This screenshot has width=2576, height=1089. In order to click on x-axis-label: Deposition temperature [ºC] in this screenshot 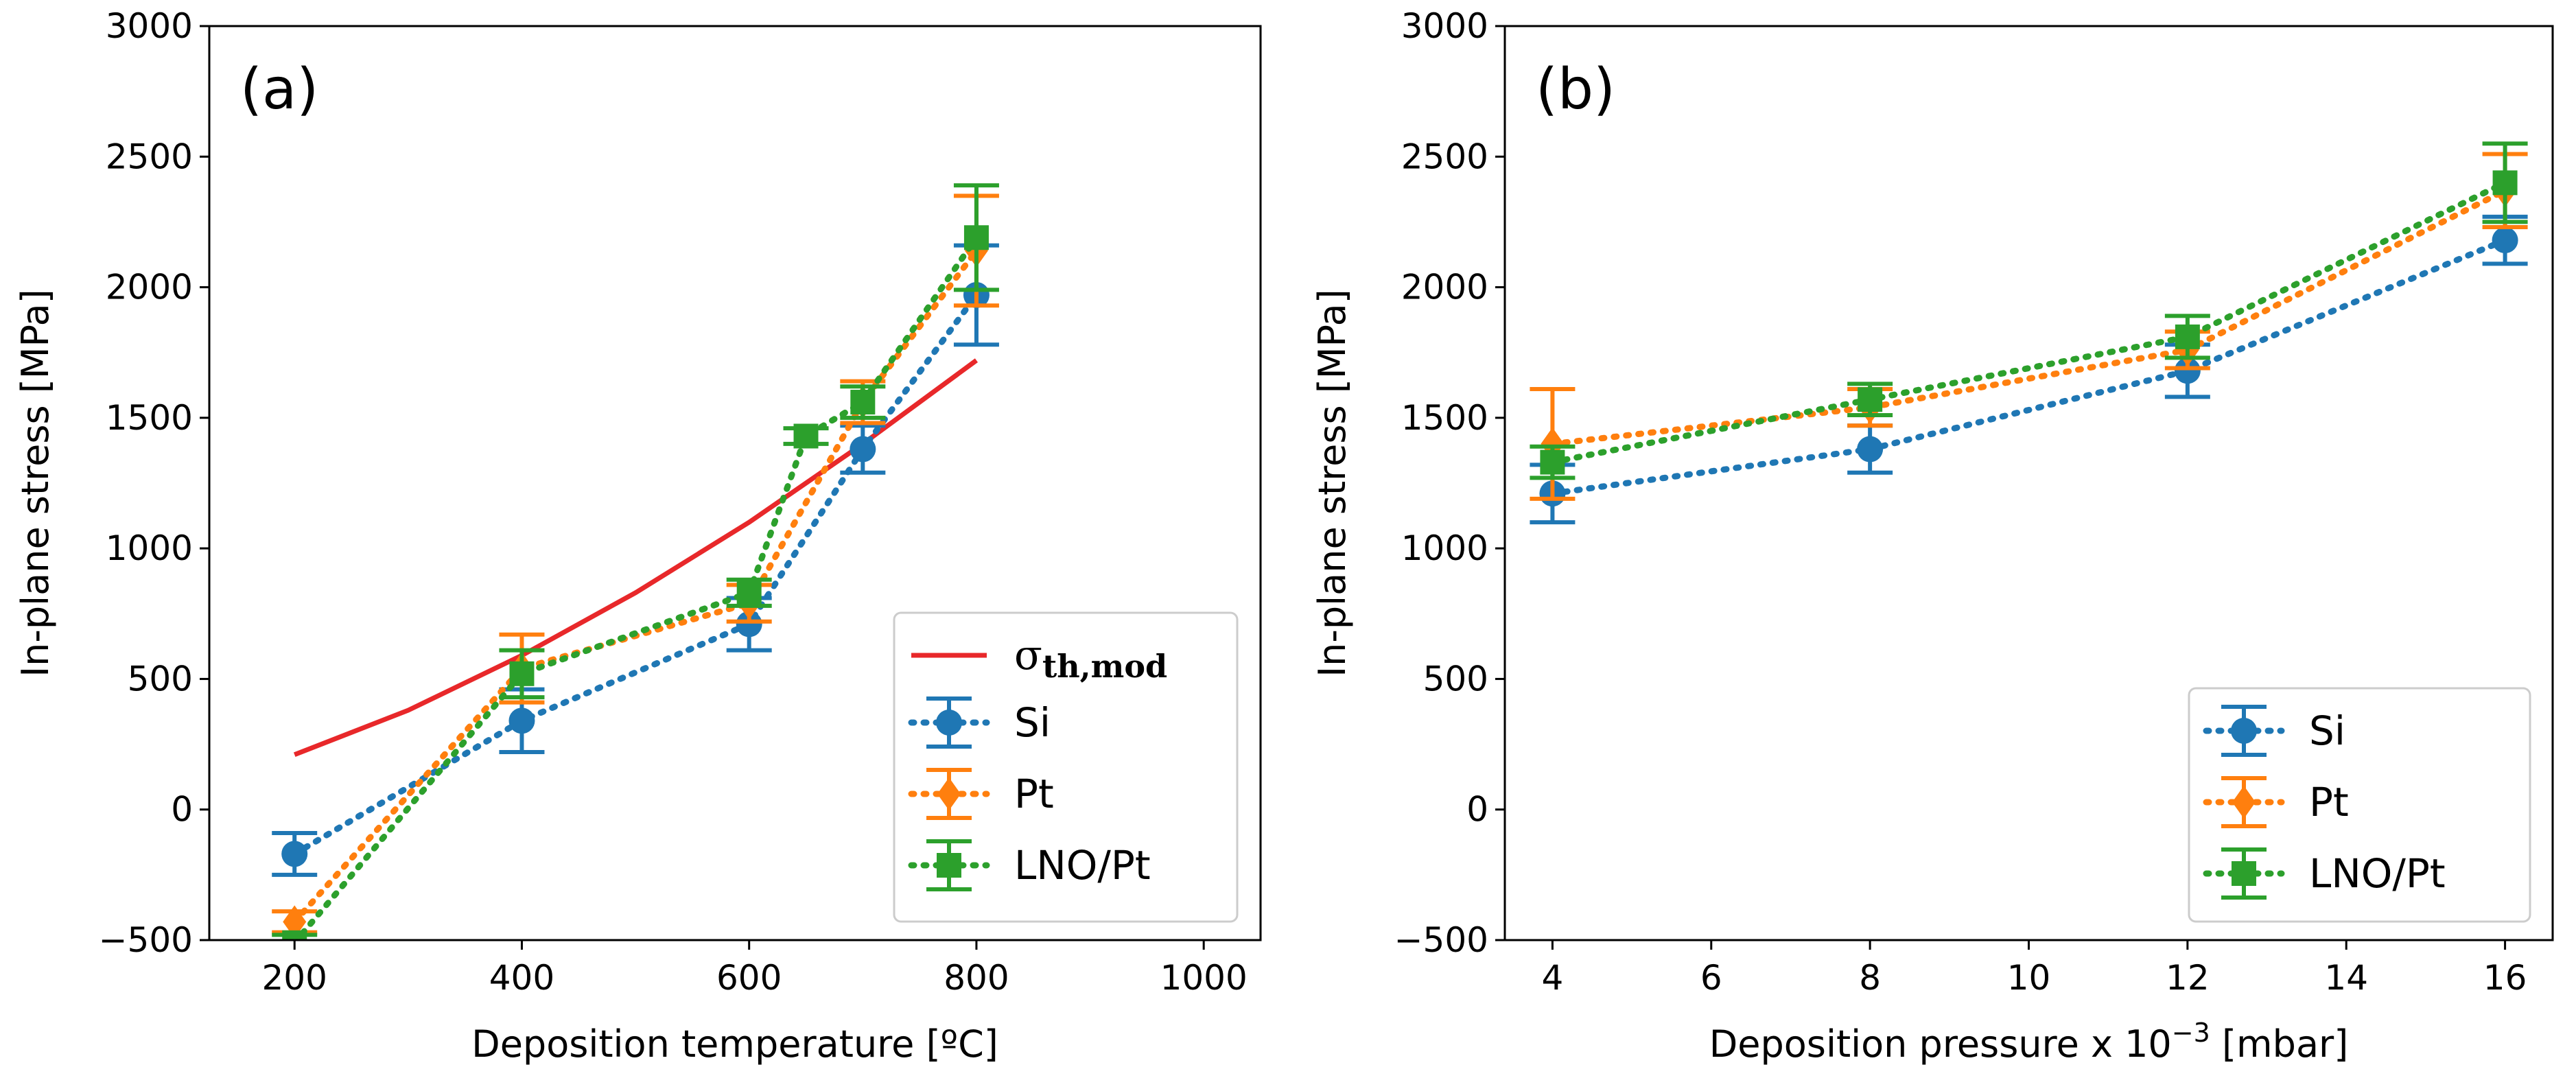, I will do `click(734, 1044)`.